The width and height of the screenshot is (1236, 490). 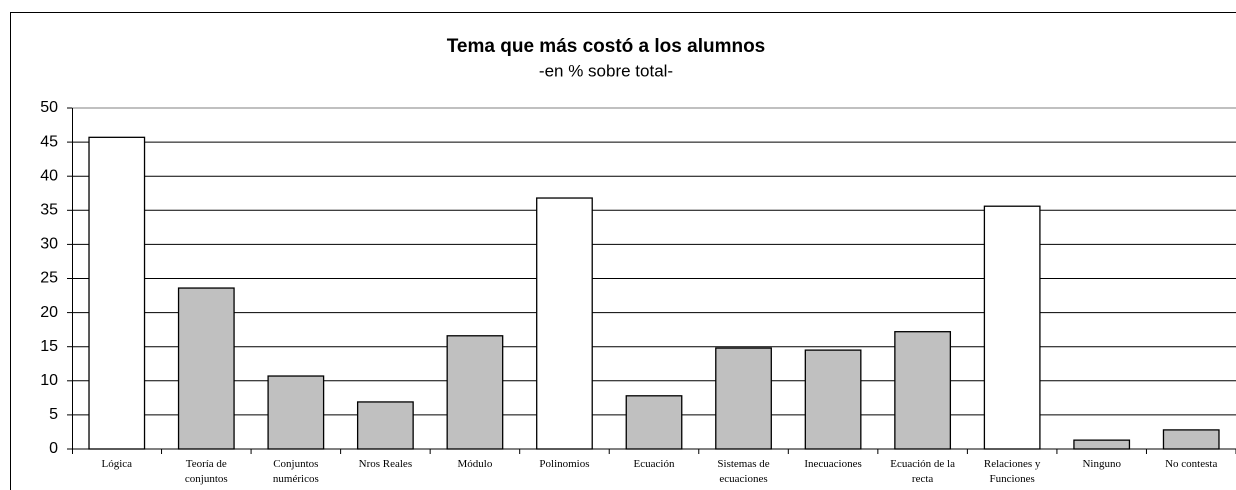 I want to click on y-tick-label: 0, so click(x=53, y=448).